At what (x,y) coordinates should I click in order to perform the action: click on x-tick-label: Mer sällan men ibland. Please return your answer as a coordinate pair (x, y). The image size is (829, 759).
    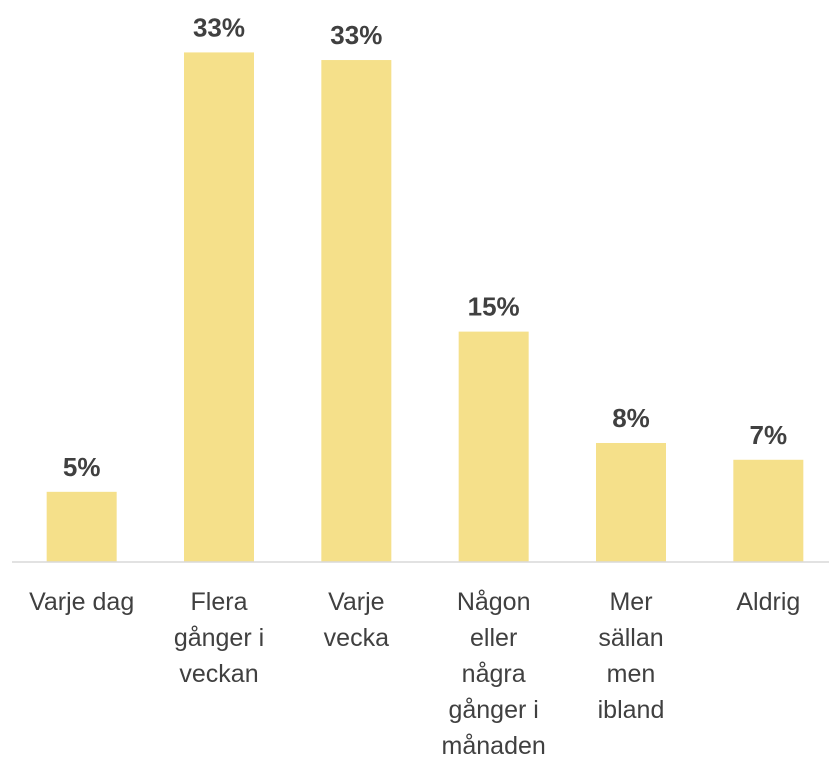
    Looking at the image, I should click on (631, 656).